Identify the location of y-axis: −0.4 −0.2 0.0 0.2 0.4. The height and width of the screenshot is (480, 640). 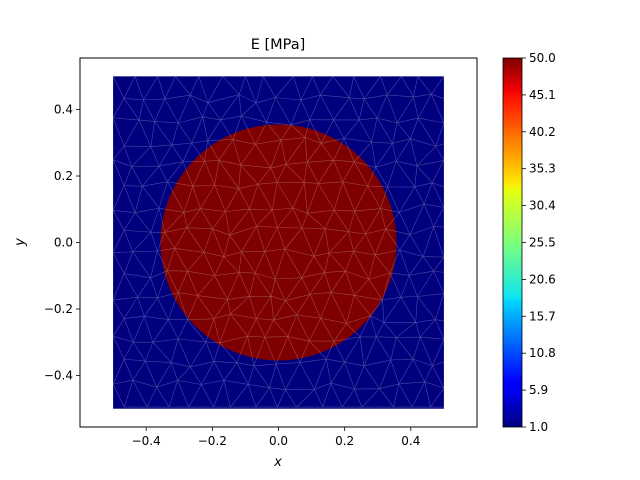
(62, 242).